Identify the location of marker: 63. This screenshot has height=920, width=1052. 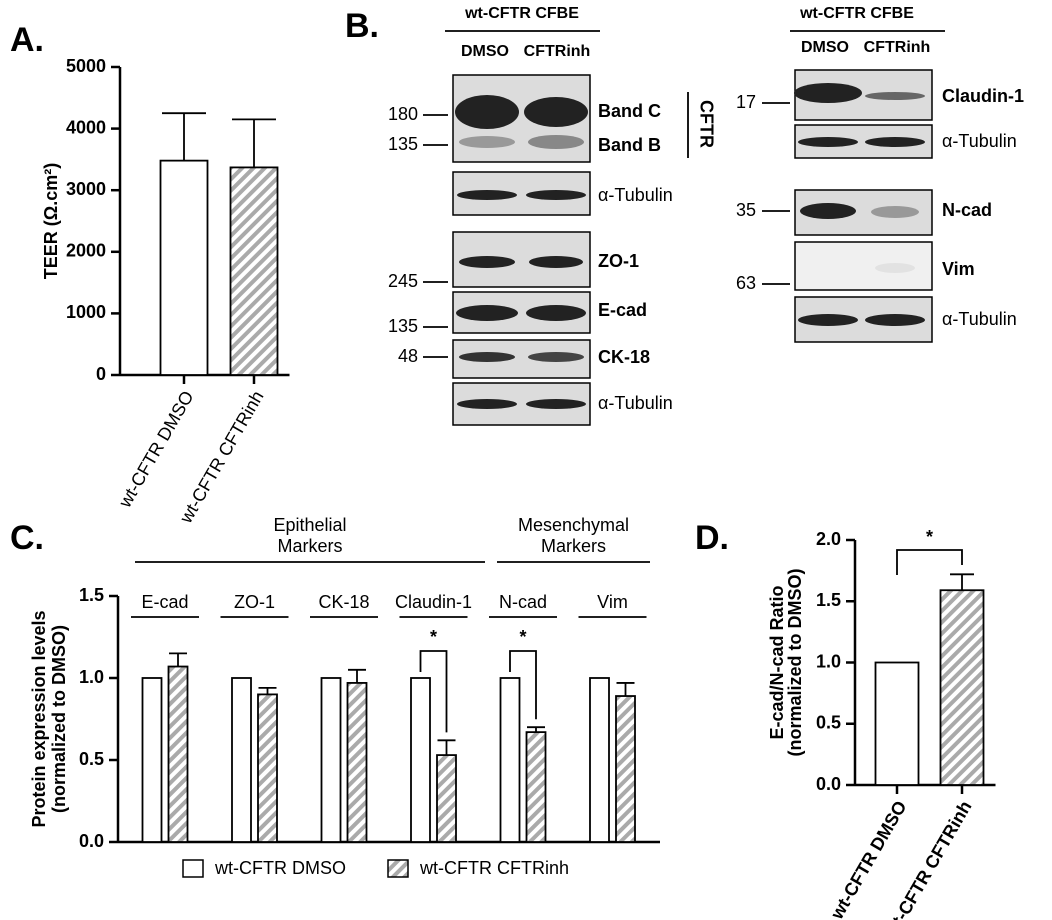
(746, 283).